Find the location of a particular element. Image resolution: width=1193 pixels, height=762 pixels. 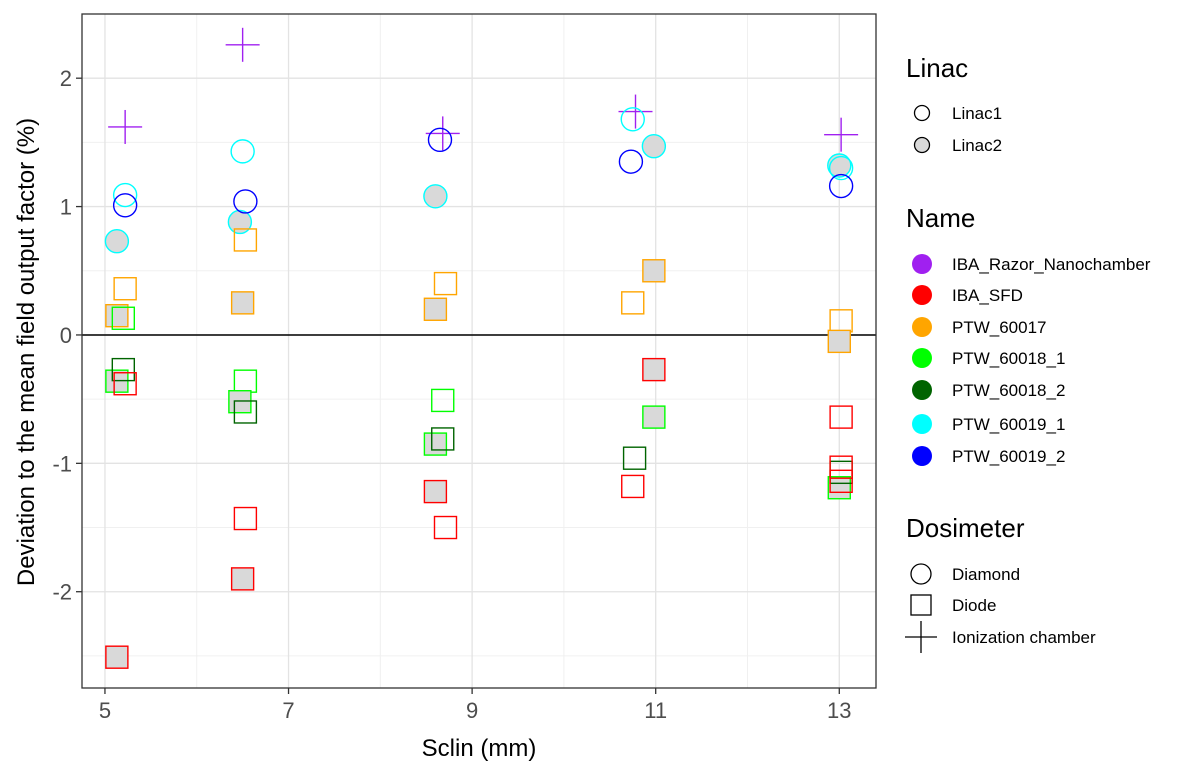

legend-name-label-ptw-60018-1: PTW_60018_1 is located at coordinates (1008, 358).